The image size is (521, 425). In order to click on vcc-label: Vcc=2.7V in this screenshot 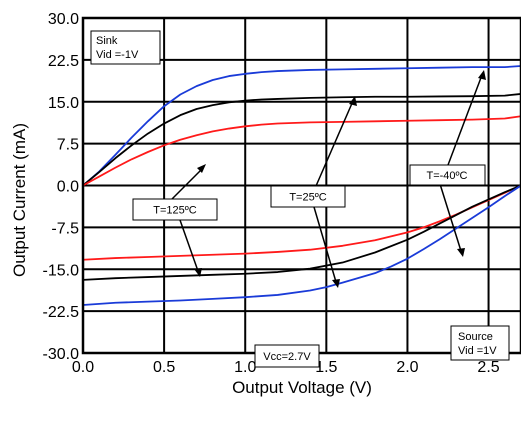, I will do `click(287, 357)`.